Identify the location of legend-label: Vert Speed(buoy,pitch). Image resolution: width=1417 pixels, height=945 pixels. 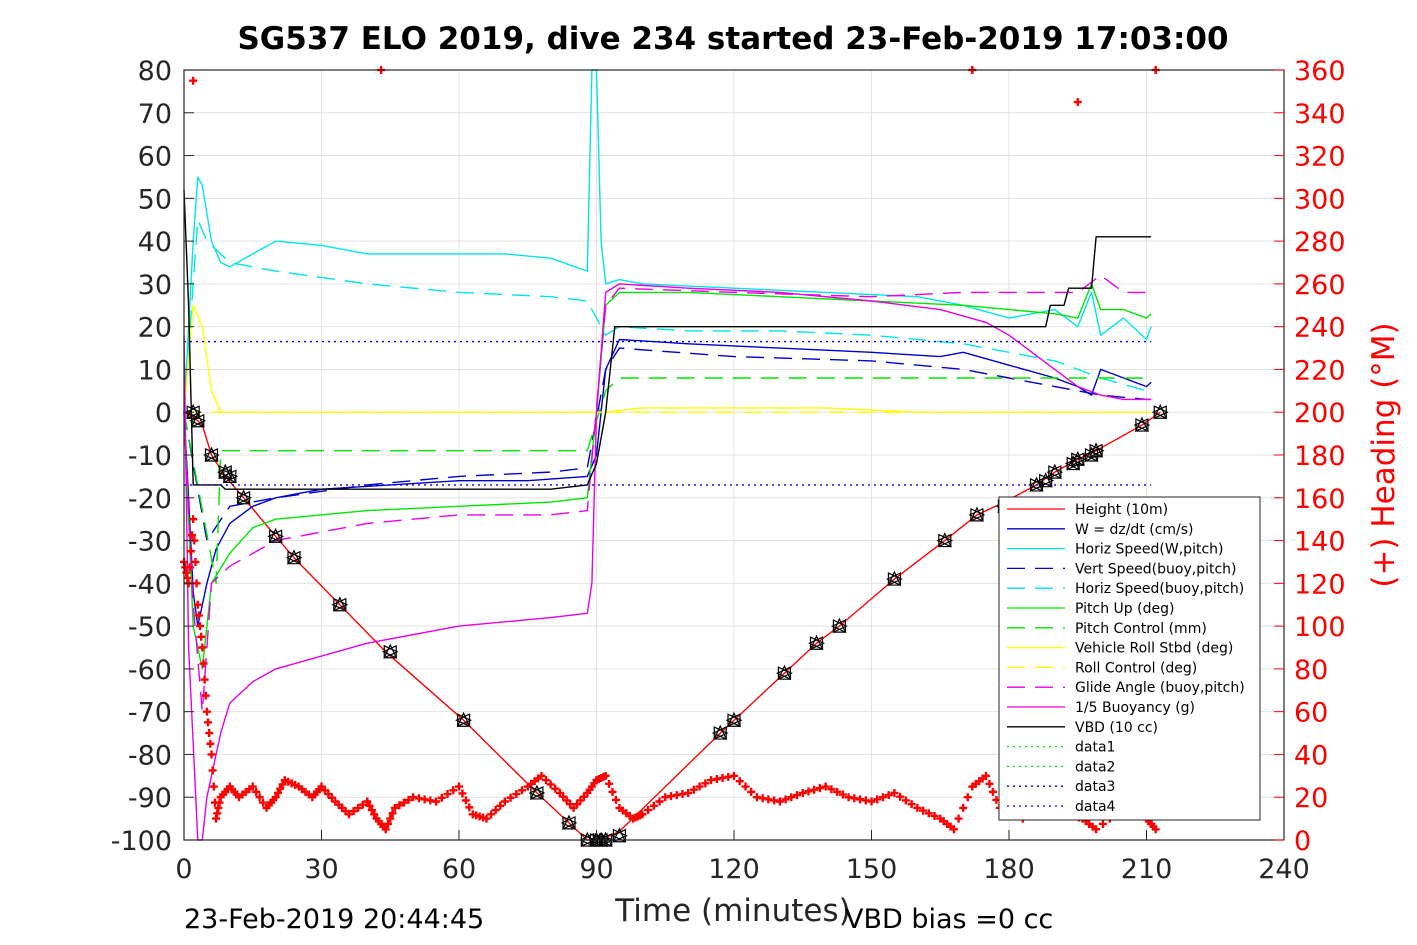
(1156, 569).